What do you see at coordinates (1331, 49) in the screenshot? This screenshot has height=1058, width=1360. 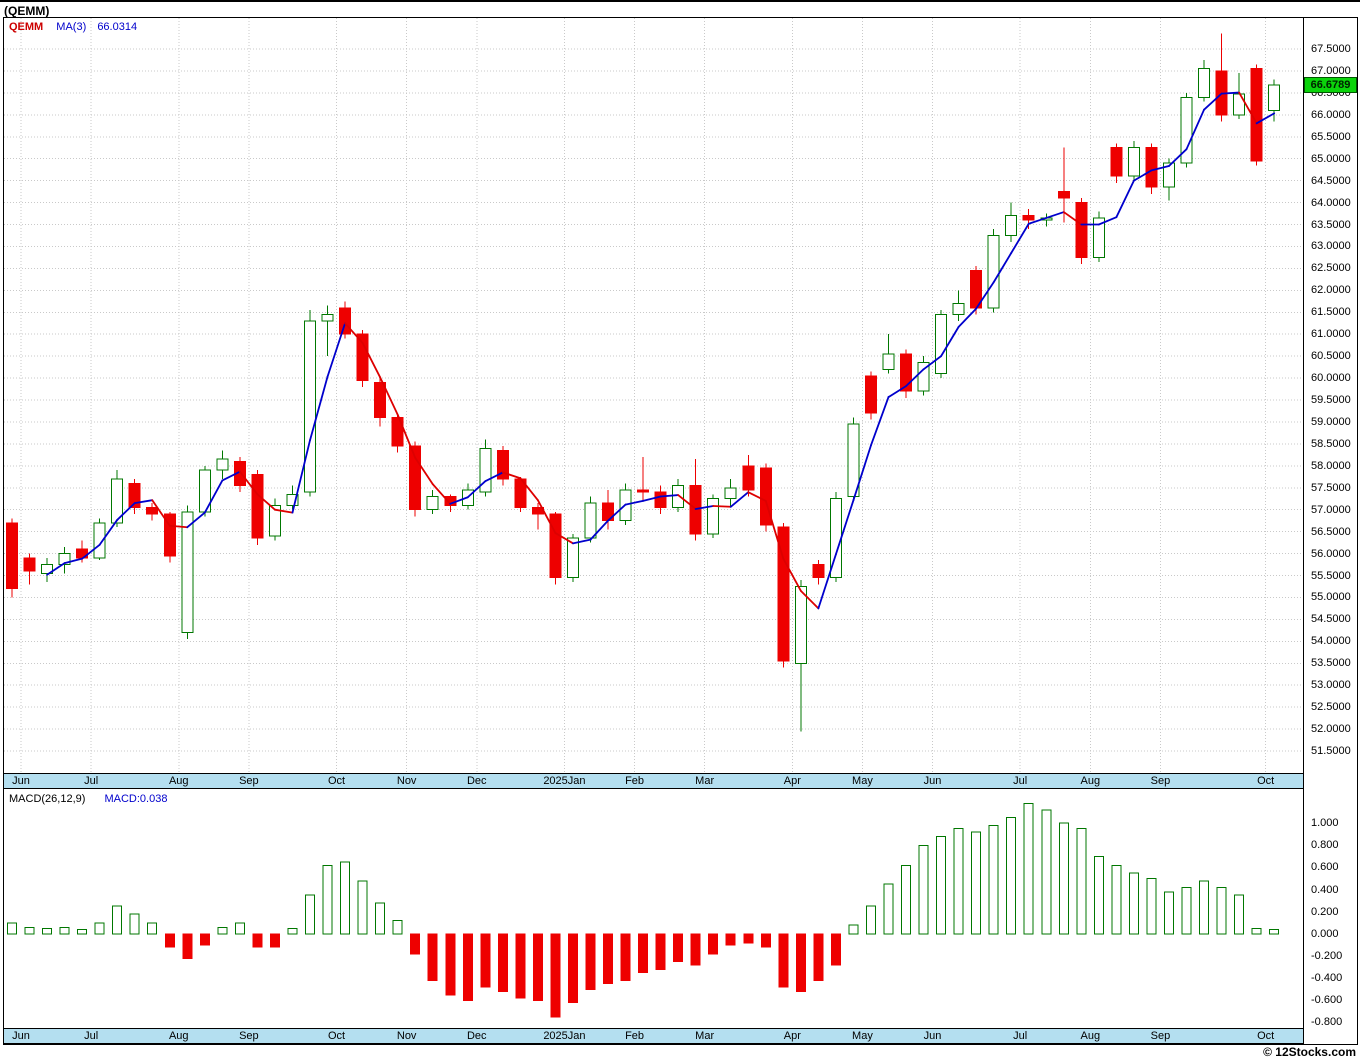 I see `price-tick-label: 67.5000` at bounding box center [1331, 49].